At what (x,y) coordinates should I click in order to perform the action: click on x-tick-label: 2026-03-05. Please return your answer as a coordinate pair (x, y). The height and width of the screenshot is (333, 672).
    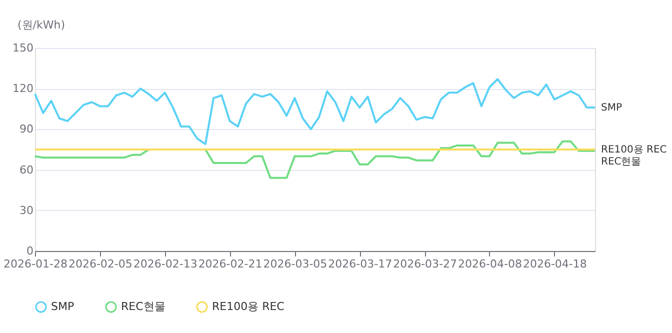
    Looking at the image, I should click on (295, 264).